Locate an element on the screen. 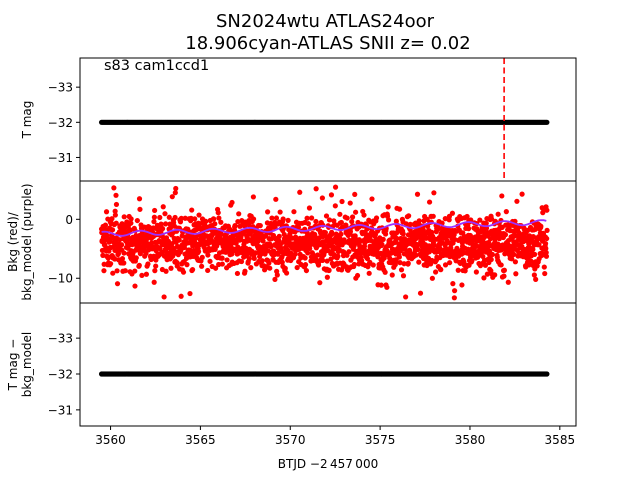 The image size is (640, 480). y-tick-label: −10 is located at coordinates (60, 279).